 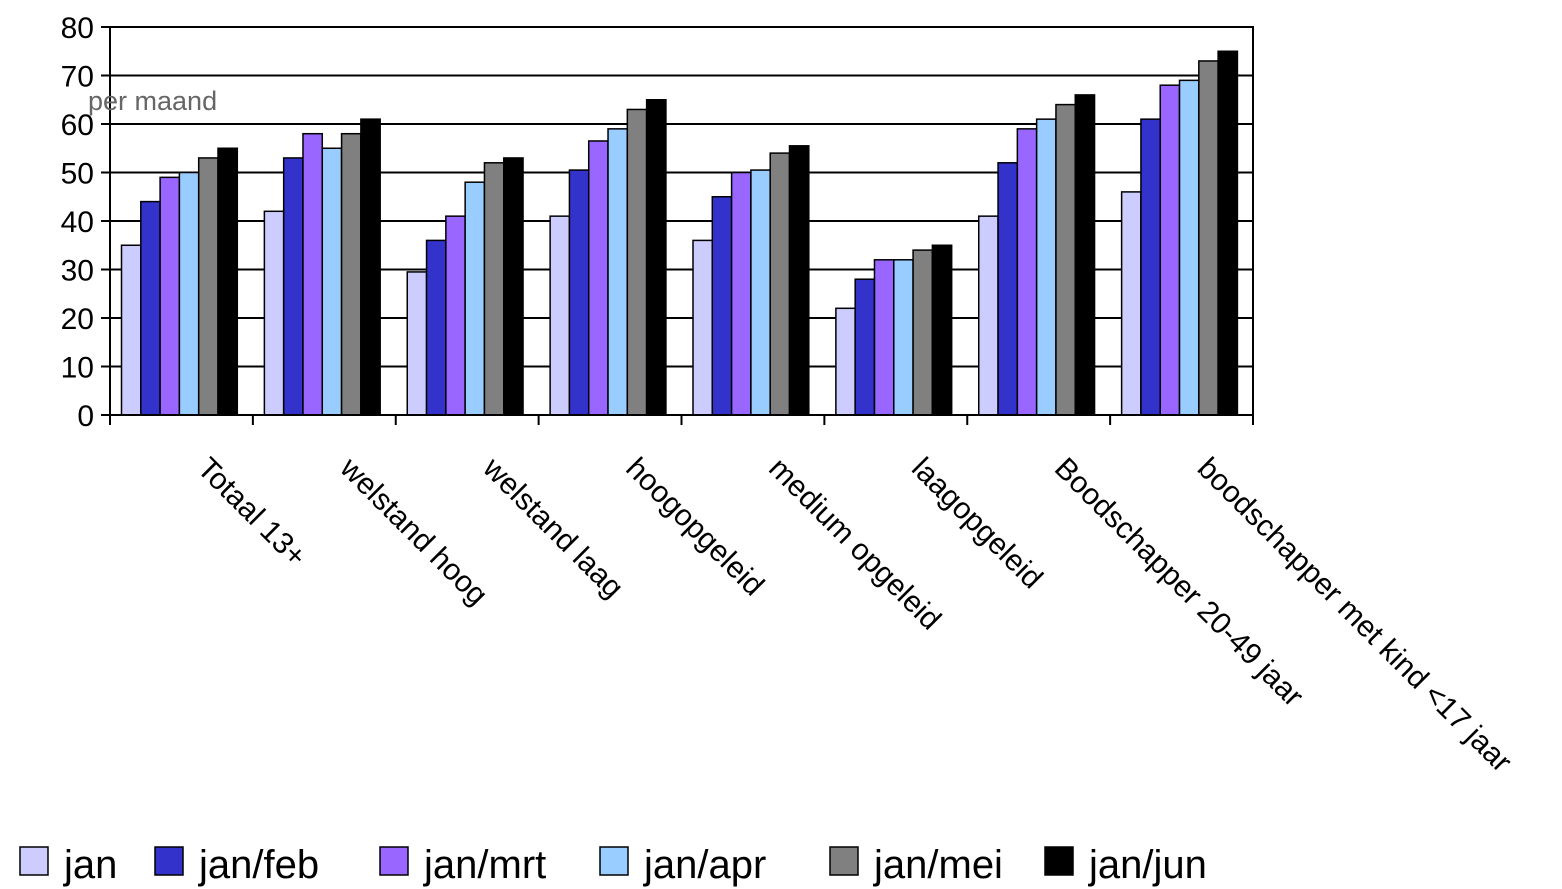 What do you see at coordinates (252, 513) in the screenshot?
I see `x-tick-label: Totaal 13+` at bounding box center [252, 513].